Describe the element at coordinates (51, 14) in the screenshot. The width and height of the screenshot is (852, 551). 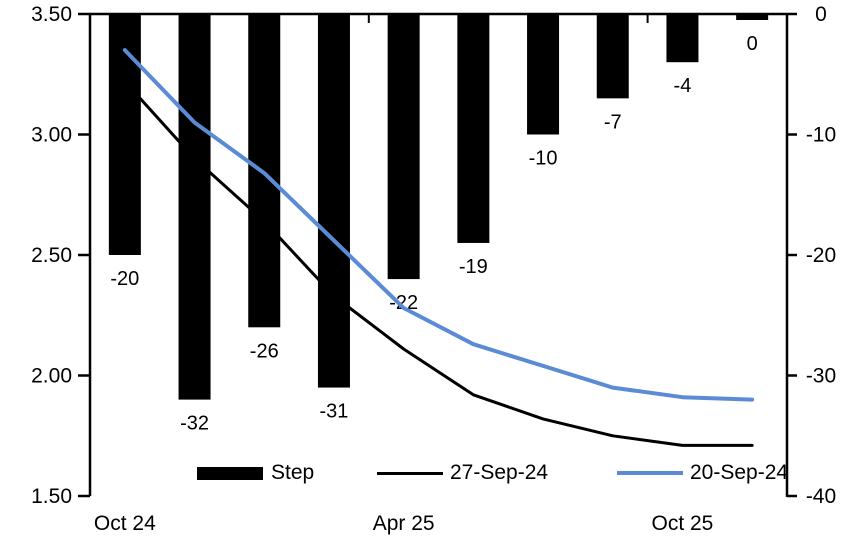
I see `left-axis-tick-label: 3.50` at that location.